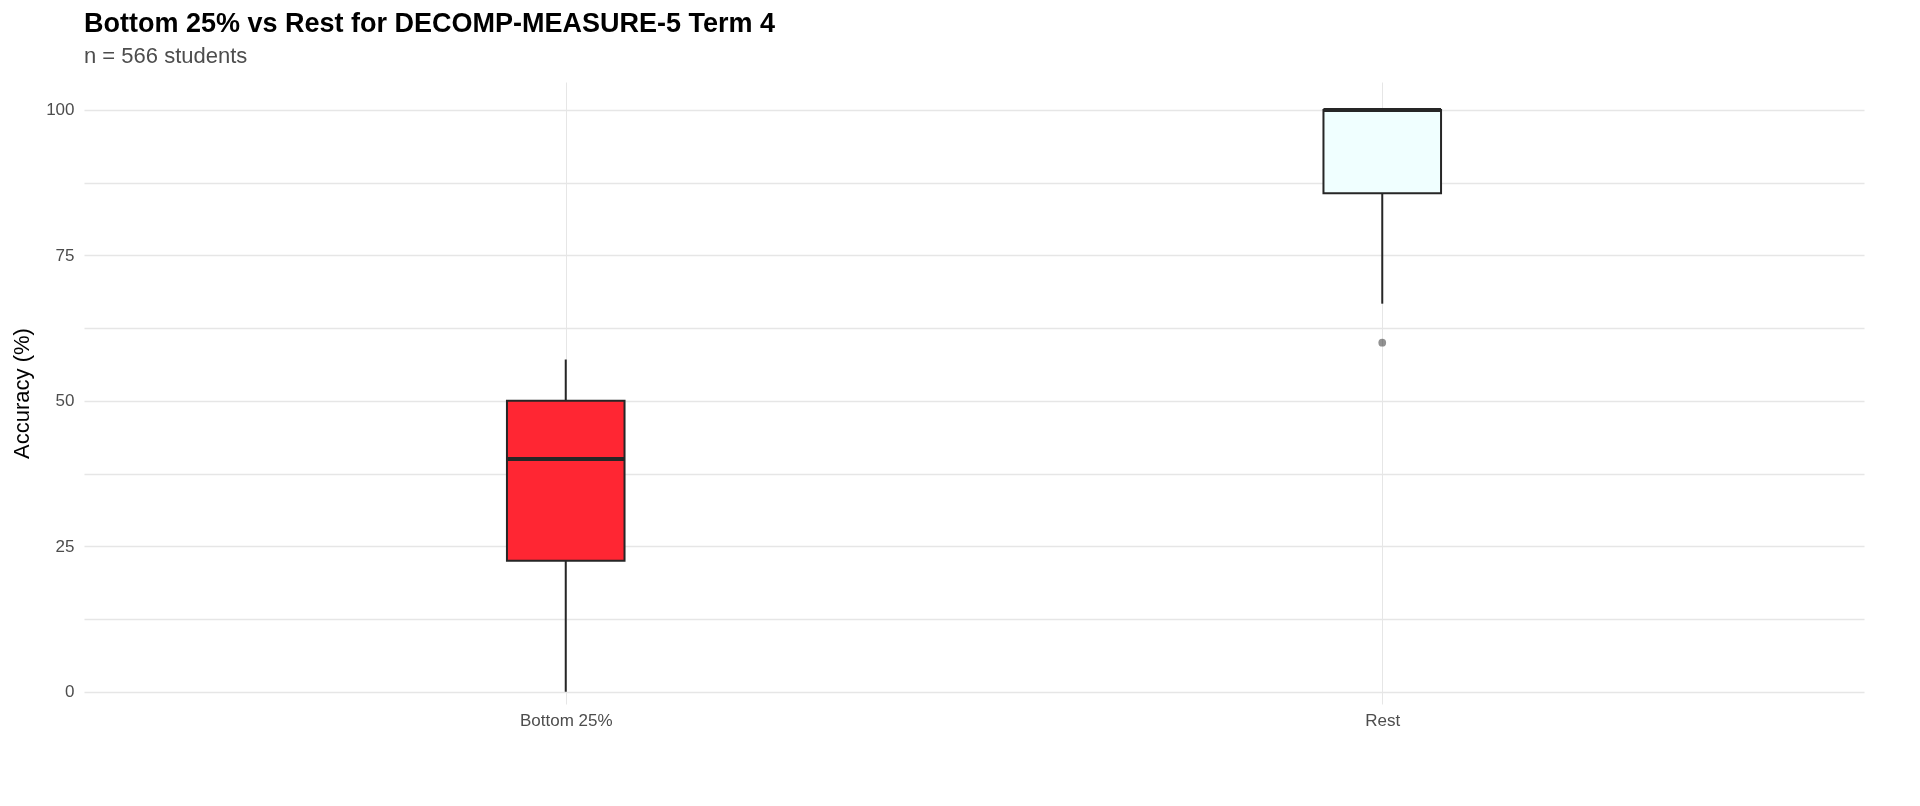 This screenshot has width=1920, height=806. I want to click on y-tick-label: 25, so click(65, 546).